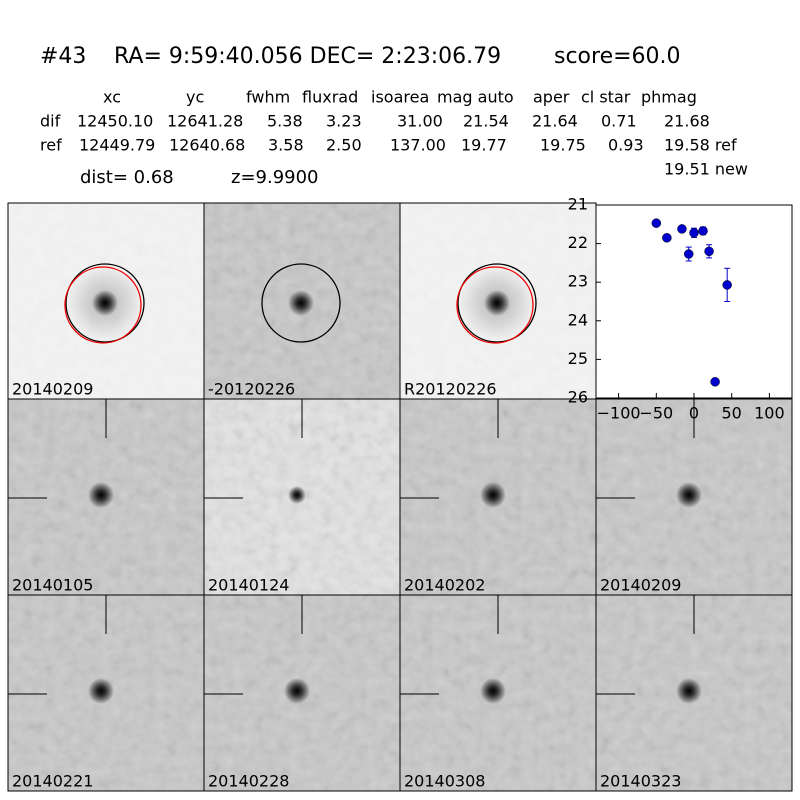  What do you see at coordinates (268, 97) in the screenshot?
I see `column-header: fwhm` at bounding box center [268, 97].